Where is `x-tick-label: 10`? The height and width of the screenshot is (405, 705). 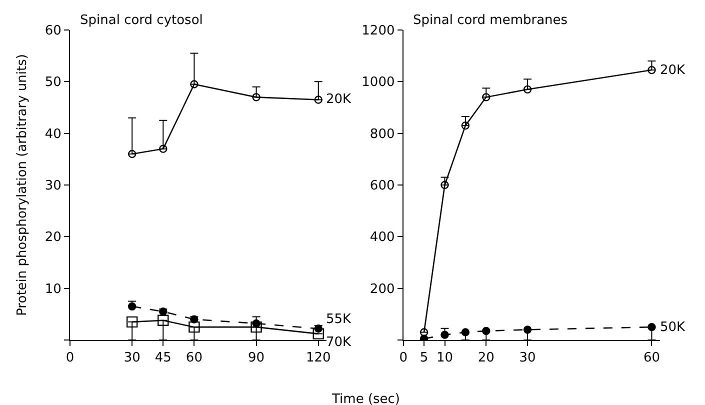
x-tick-label: 10 is located at coordinates (445, 358).